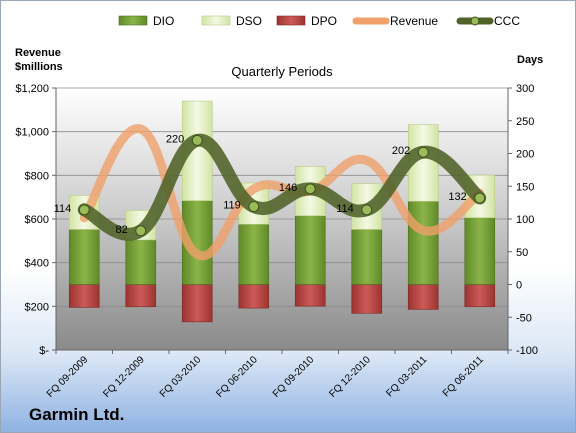  What do you see at coordinates (124, 377) in the screenshot?
I see `x-category-label: FQ 12-2009` at bounding box center [124, 377].